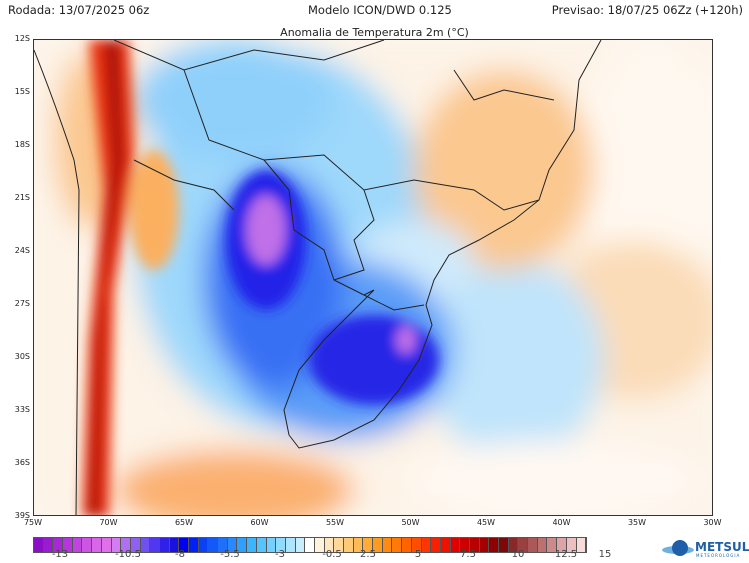 The width and height of the screenshot is (749, 563). I want to click on lat-label: 24S, so click(22, 250).